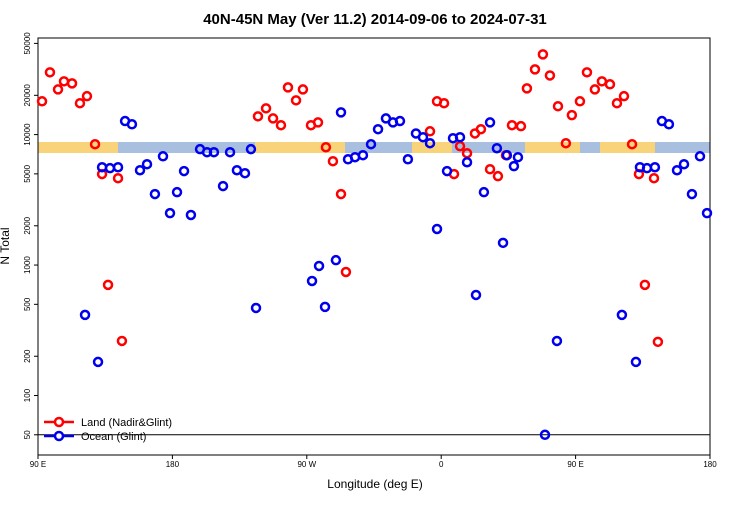 The height and width of the screenshot is (505, 750). What do you see at coordinates (374, 484) in the screenshot?
I see `x-axis-label: Longitude (deg E)` at bounding box center [374, 484].